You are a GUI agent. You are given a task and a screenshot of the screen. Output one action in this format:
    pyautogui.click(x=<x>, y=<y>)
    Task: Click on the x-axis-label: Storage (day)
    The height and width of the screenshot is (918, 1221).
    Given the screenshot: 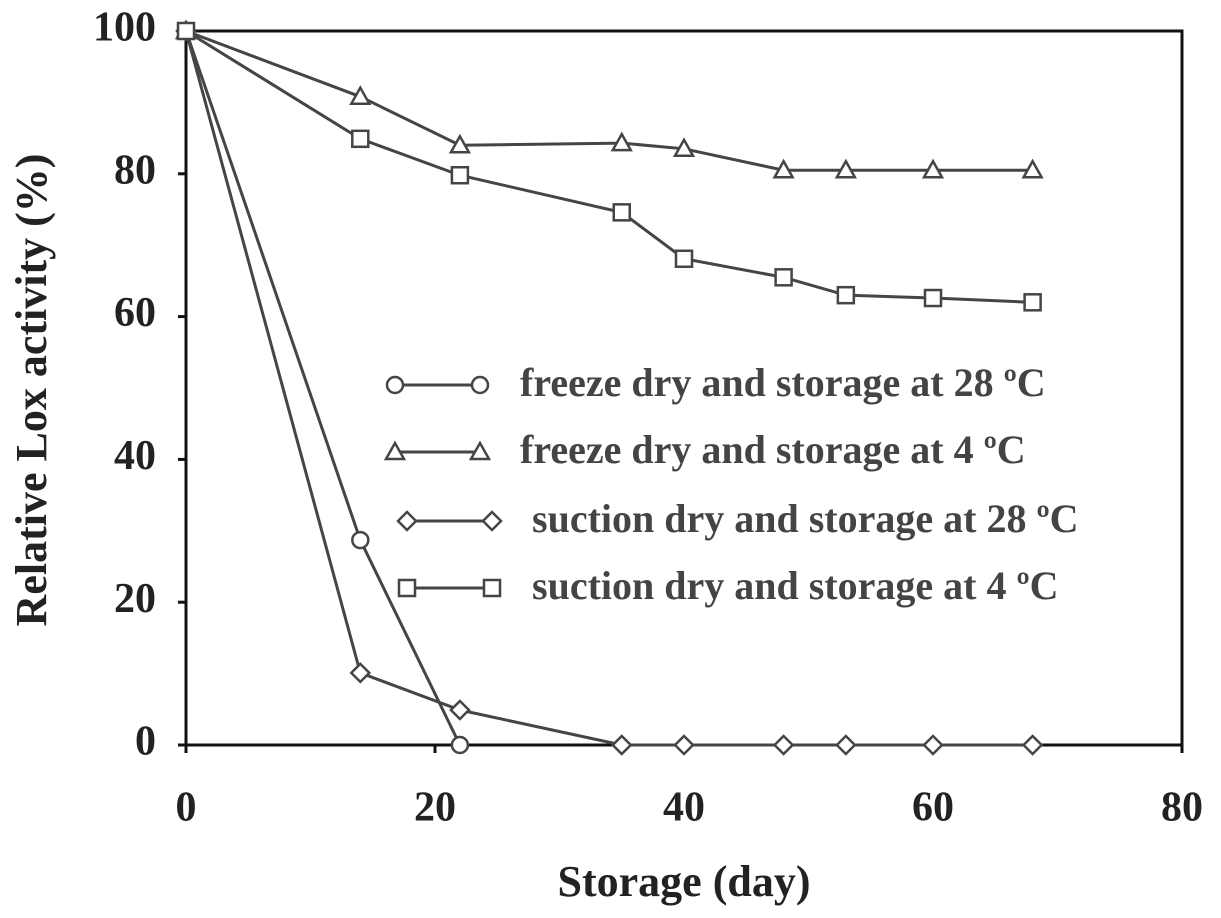 What is the action you would take?
    pyautogui.click(x=684, y=881)
    